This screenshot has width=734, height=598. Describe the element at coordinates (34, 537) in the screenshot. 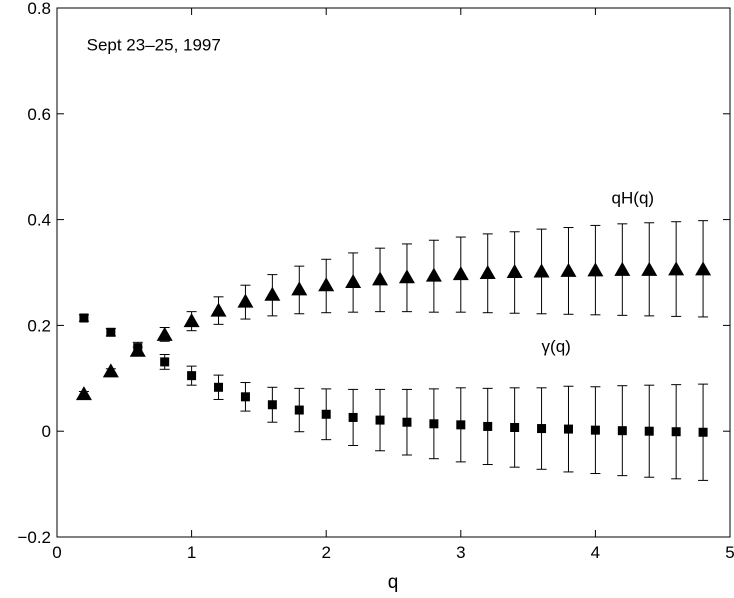

I see `y-tick-label: −0.2` at that location.